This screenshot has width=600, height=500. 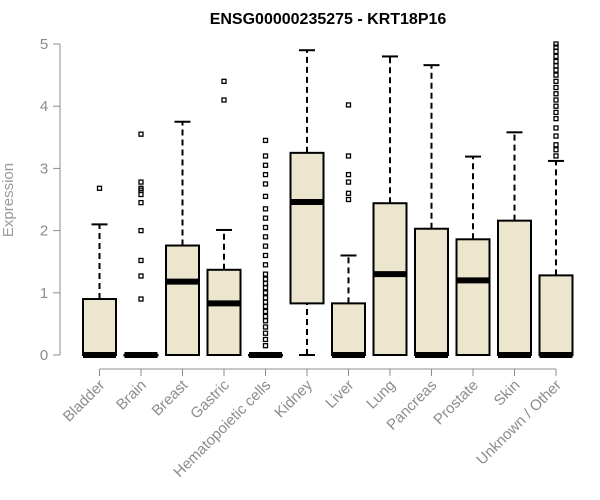 What do you see at coordinates (556, 199) in the screenshot?
I see `box-unknown-other` at bounding box center [556, 199].